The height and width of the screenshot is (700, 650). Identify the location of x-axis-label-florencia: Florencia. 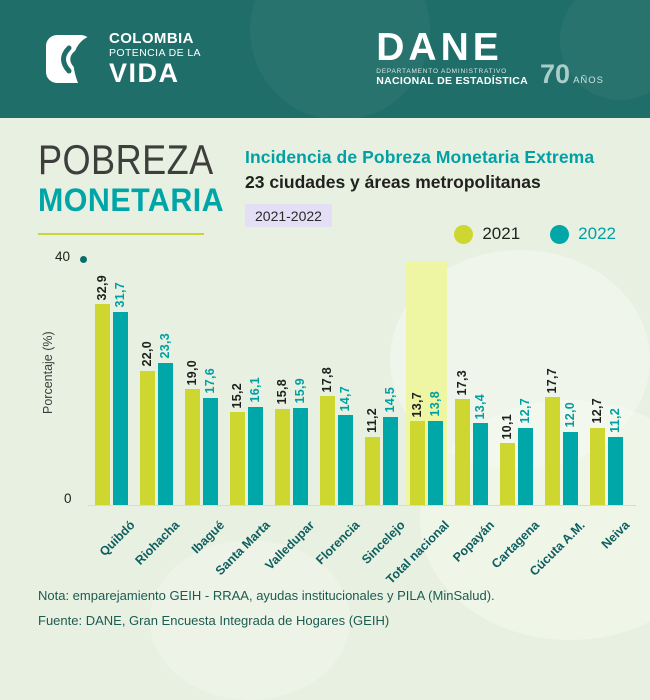
(338, 543).